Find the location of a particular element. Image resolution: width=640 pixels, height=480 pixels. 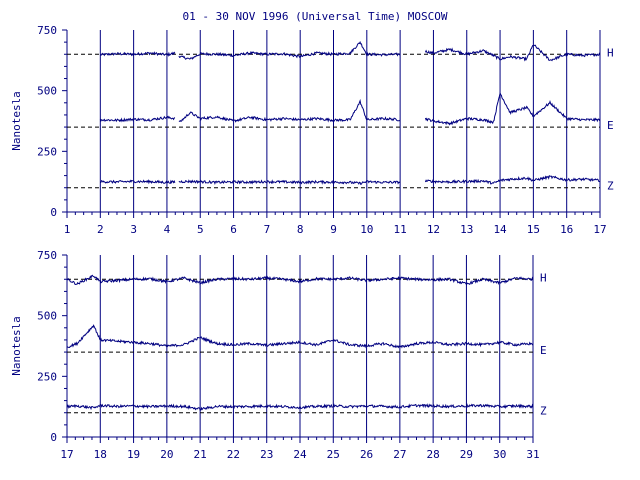

x-tick-label: 27 is located at coordinates (399, 454).